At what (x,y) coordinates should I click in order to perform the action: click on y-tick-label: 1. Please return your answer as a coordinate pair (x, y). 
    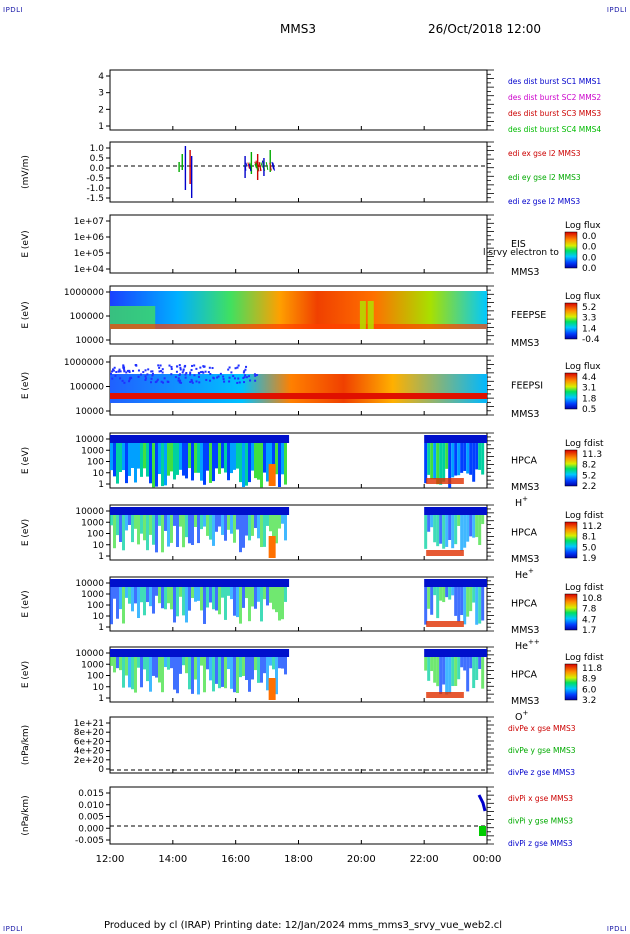
    Looking at the image, I should click on (101, 485).